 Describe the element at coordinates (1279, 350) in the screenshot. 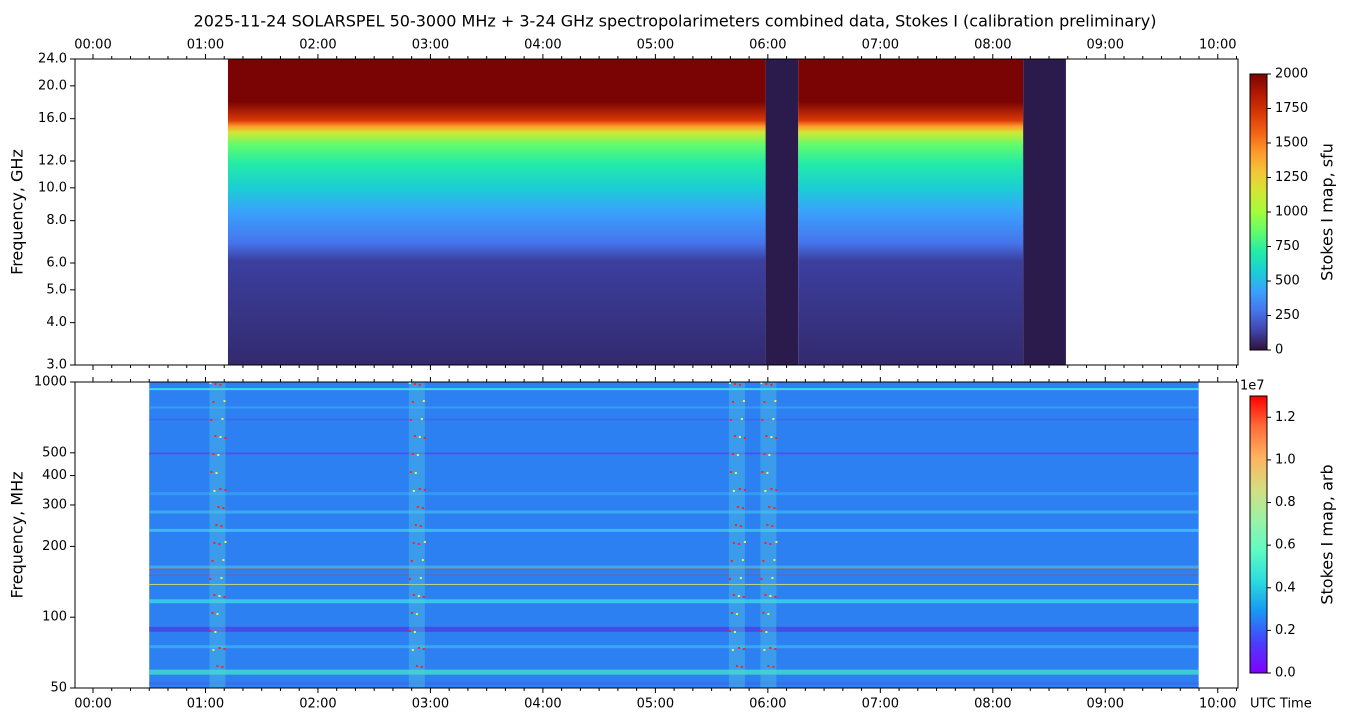

I see `colorbar-tick-label: 0` at that location.